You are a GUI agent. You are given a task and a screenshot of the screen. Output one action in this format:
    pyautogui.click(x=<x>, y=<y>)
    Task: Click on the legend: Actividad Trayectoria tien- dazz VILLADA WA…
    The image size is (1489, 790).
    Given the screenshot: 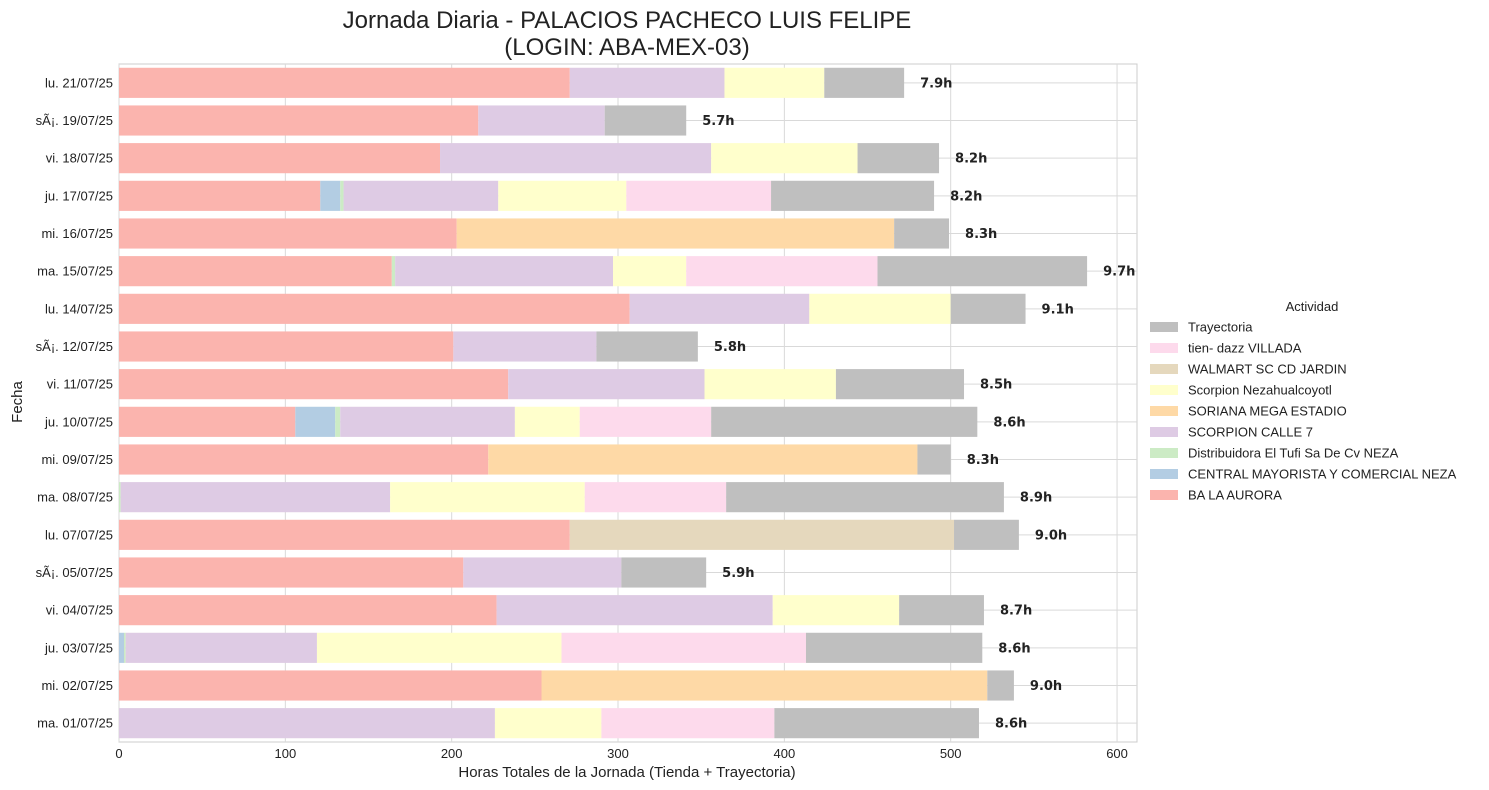 What is the action you would take?
    pyautogui.click(x=1303, y=401)
    